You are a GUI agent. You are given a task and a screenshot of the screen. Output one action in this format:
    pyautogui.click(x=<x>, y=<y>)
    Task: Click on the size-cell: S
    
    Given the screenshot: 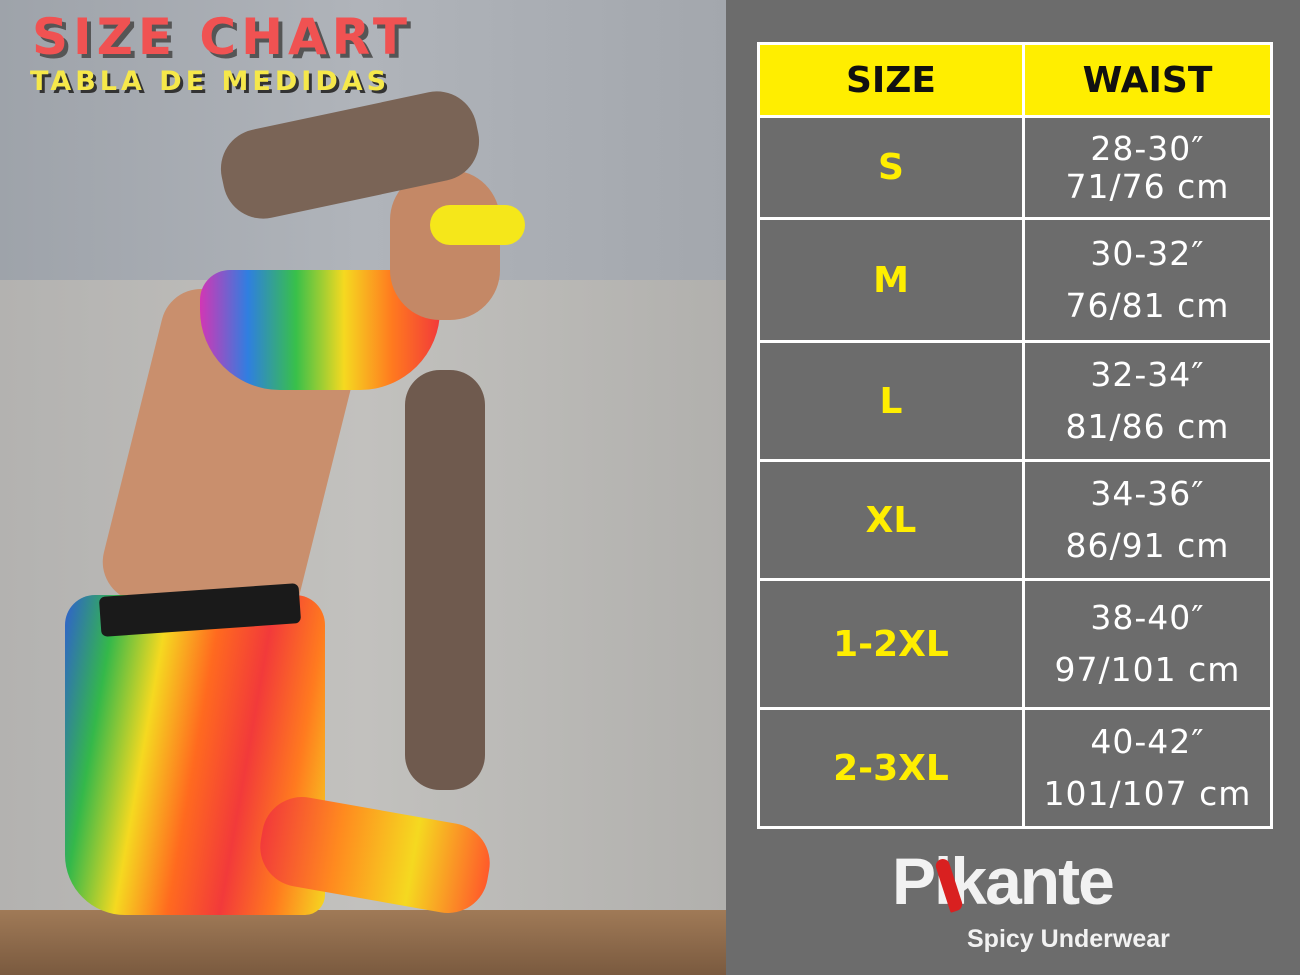 What is the action you would take?
    pyautogui.click(x=891, y=167)
    